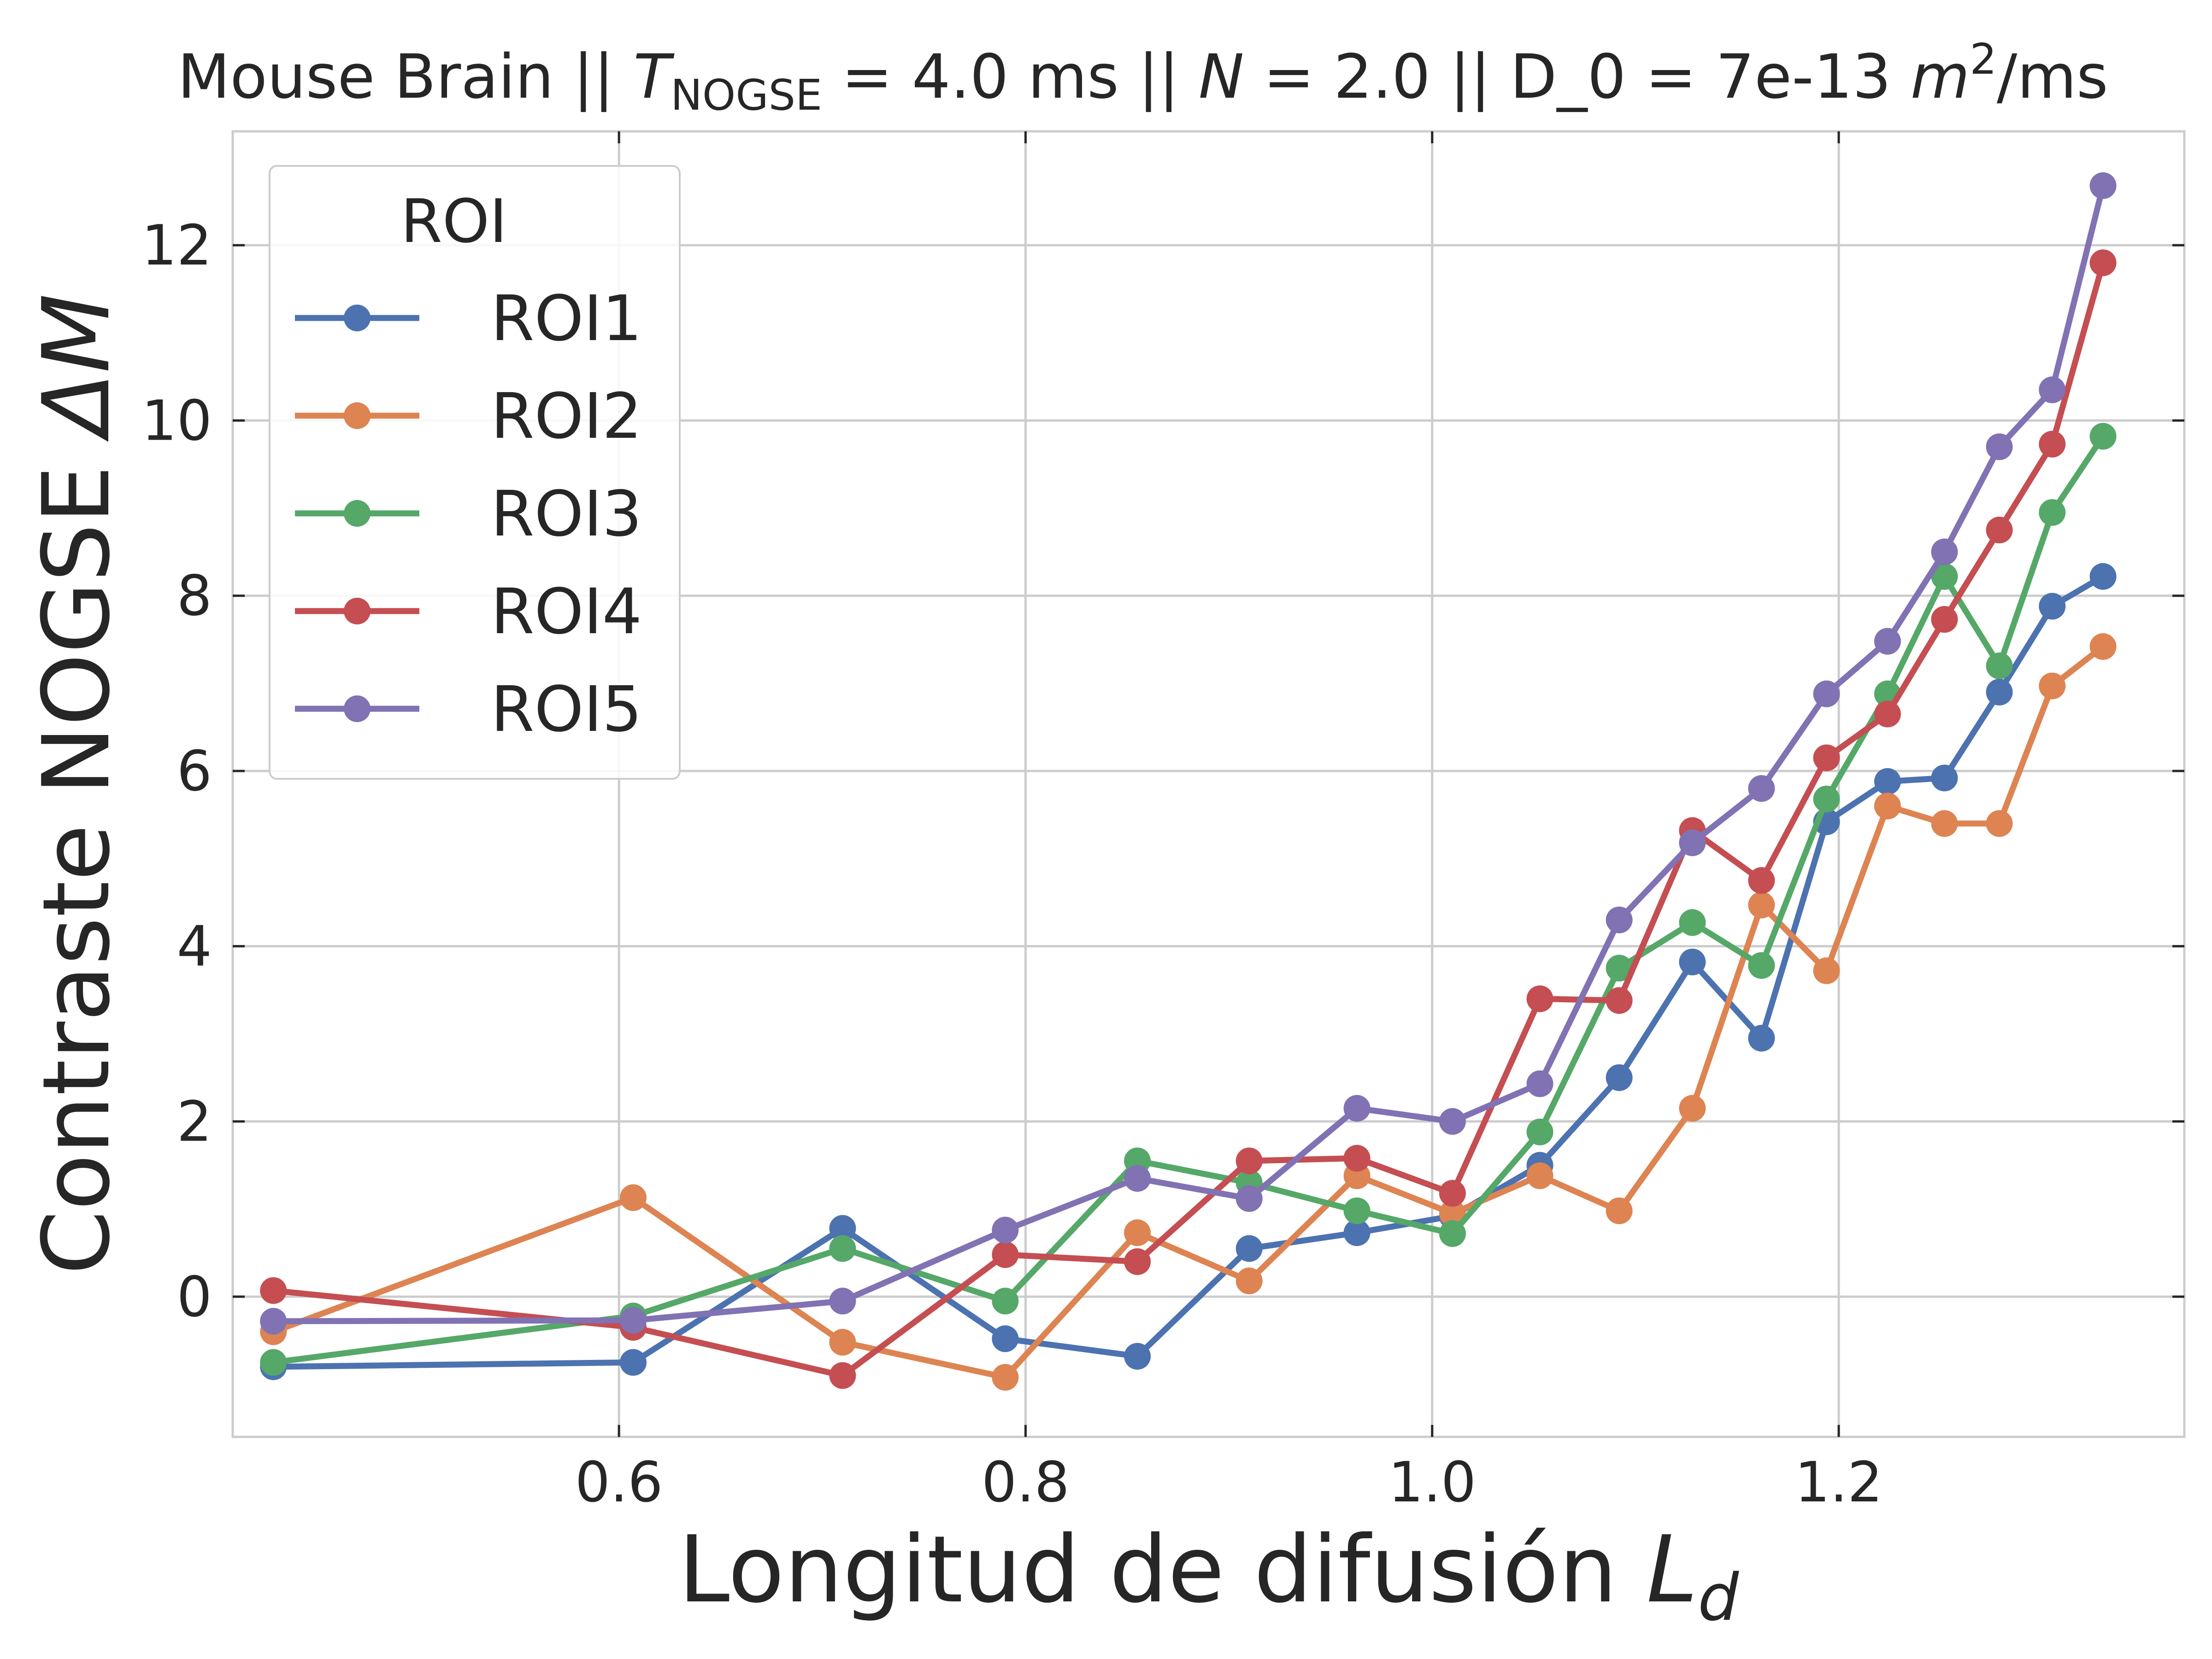  Describe the element at coordinates (468, 709) in the screenshot. I see `legend-item-roi5: ROI5` at that location.